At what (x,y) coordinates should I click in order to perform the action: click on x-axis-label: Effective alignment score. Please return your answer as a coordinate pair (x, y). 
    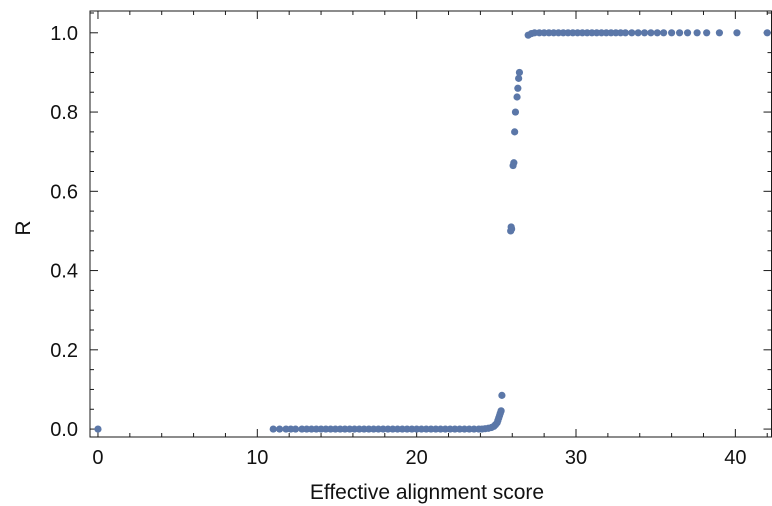
    Looking at the image, I should click on (427, 492).